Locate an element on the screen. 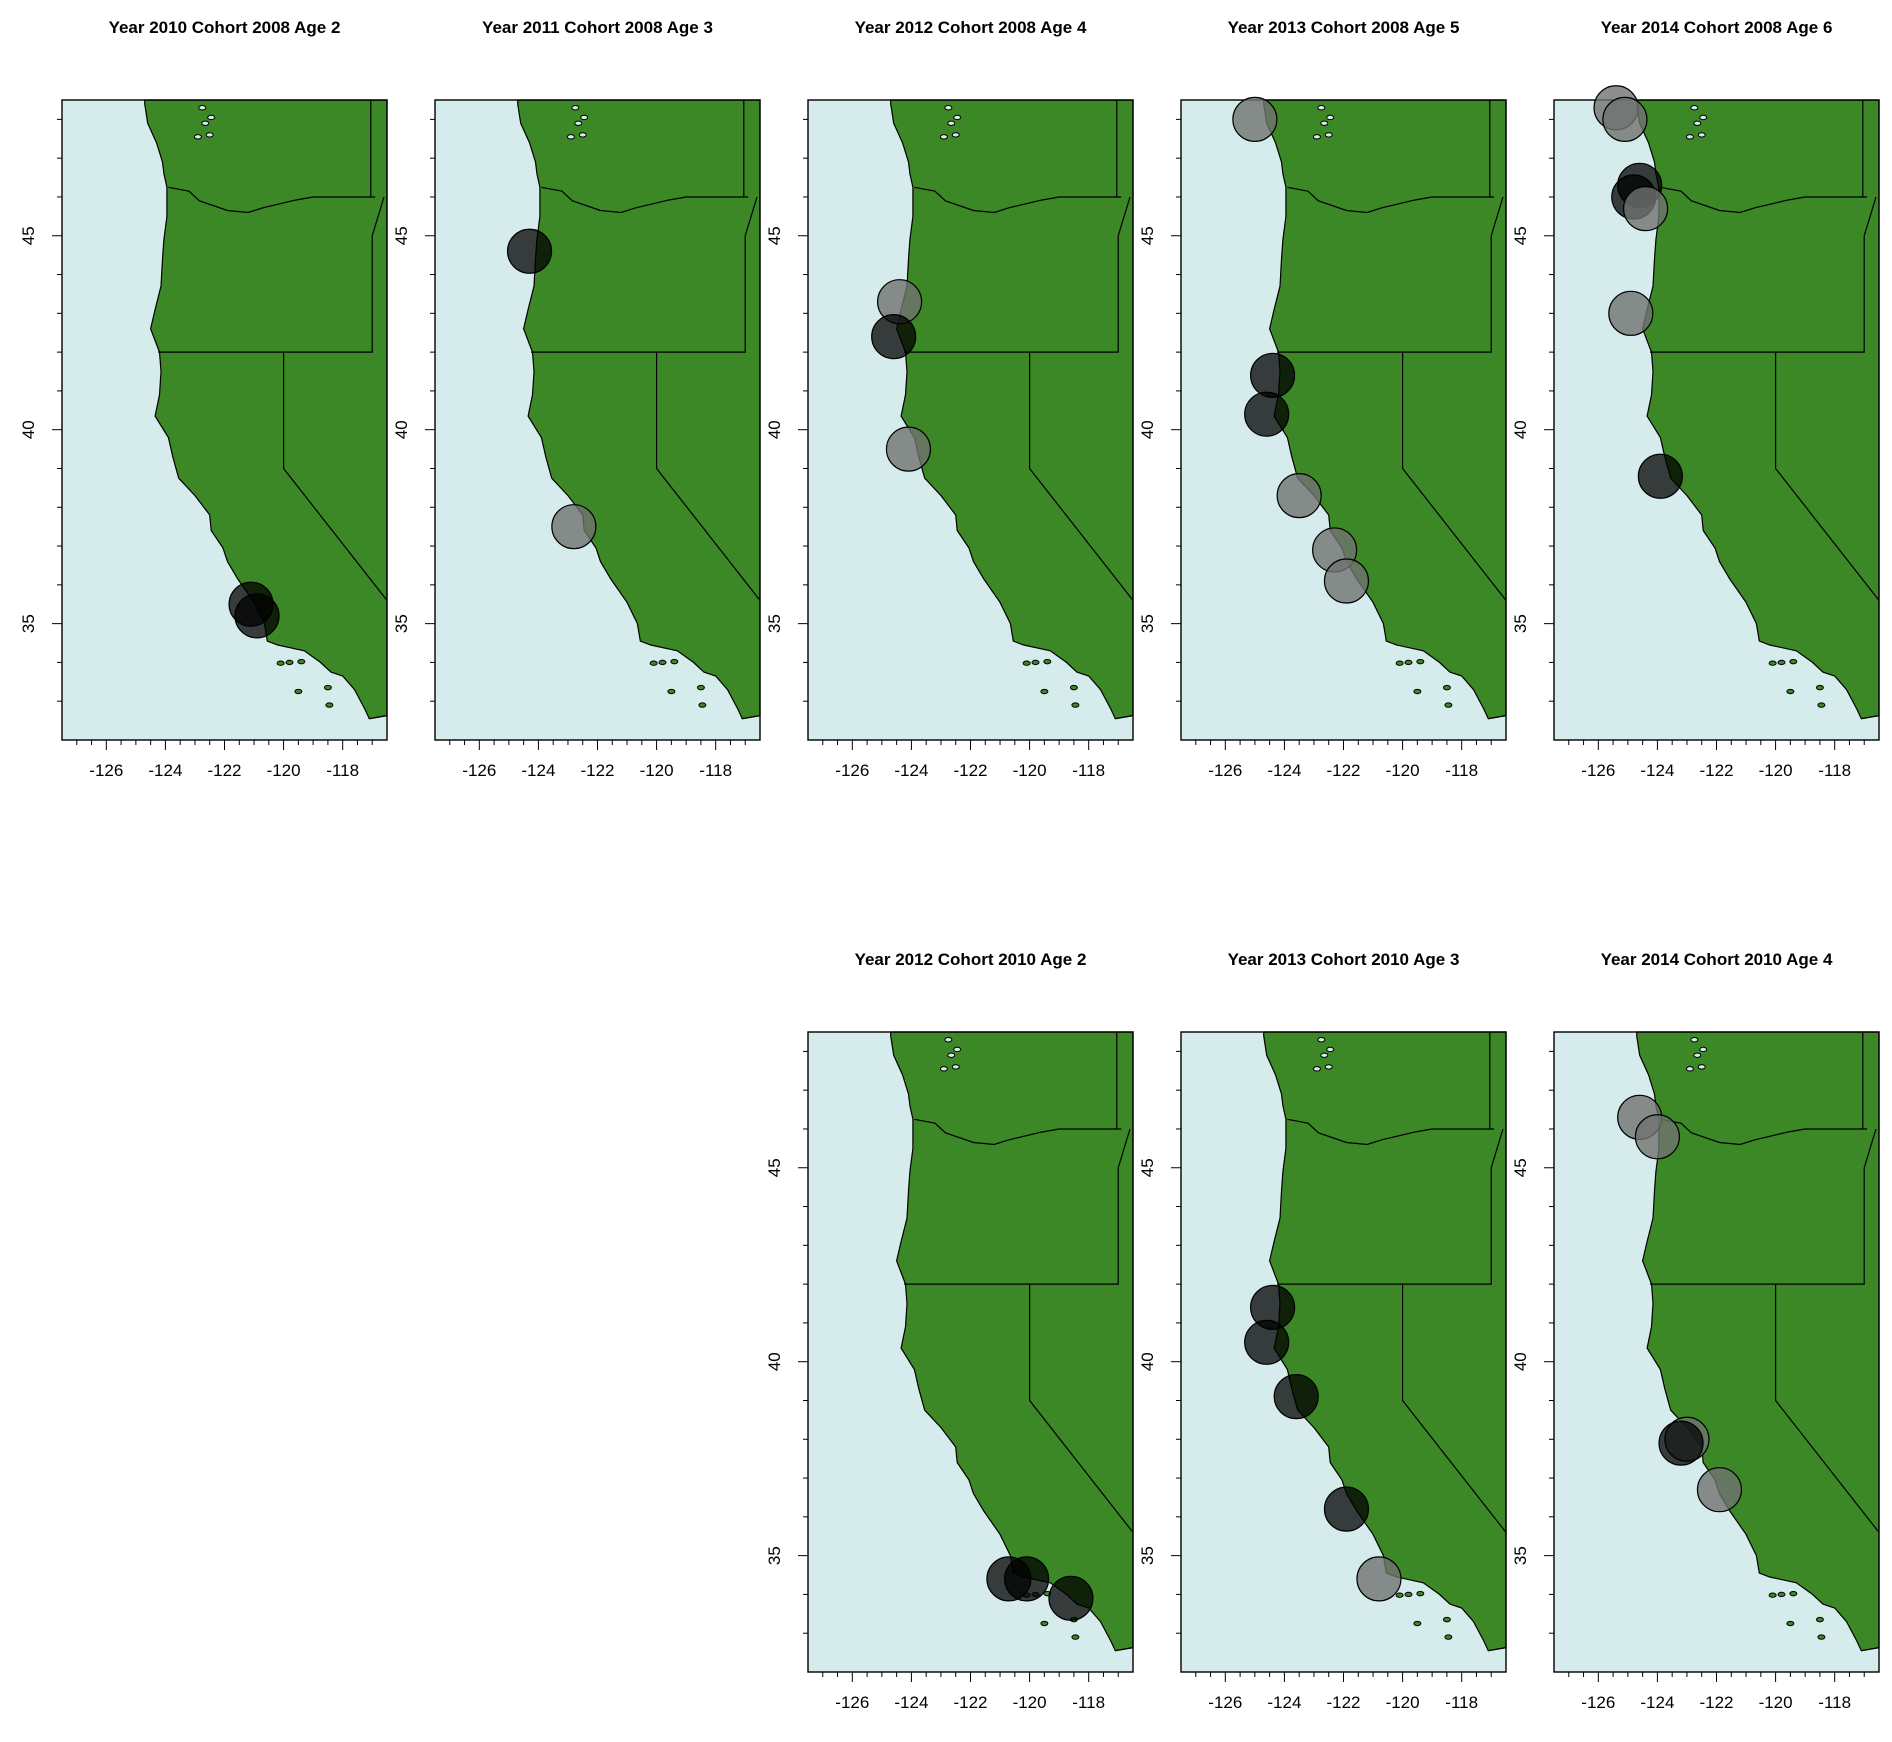 The width and height of the screenshot is (1892, 1742). panel-title: Year 2014 Cohort 2010 Age 4 is located at coordinates (1716, 959).